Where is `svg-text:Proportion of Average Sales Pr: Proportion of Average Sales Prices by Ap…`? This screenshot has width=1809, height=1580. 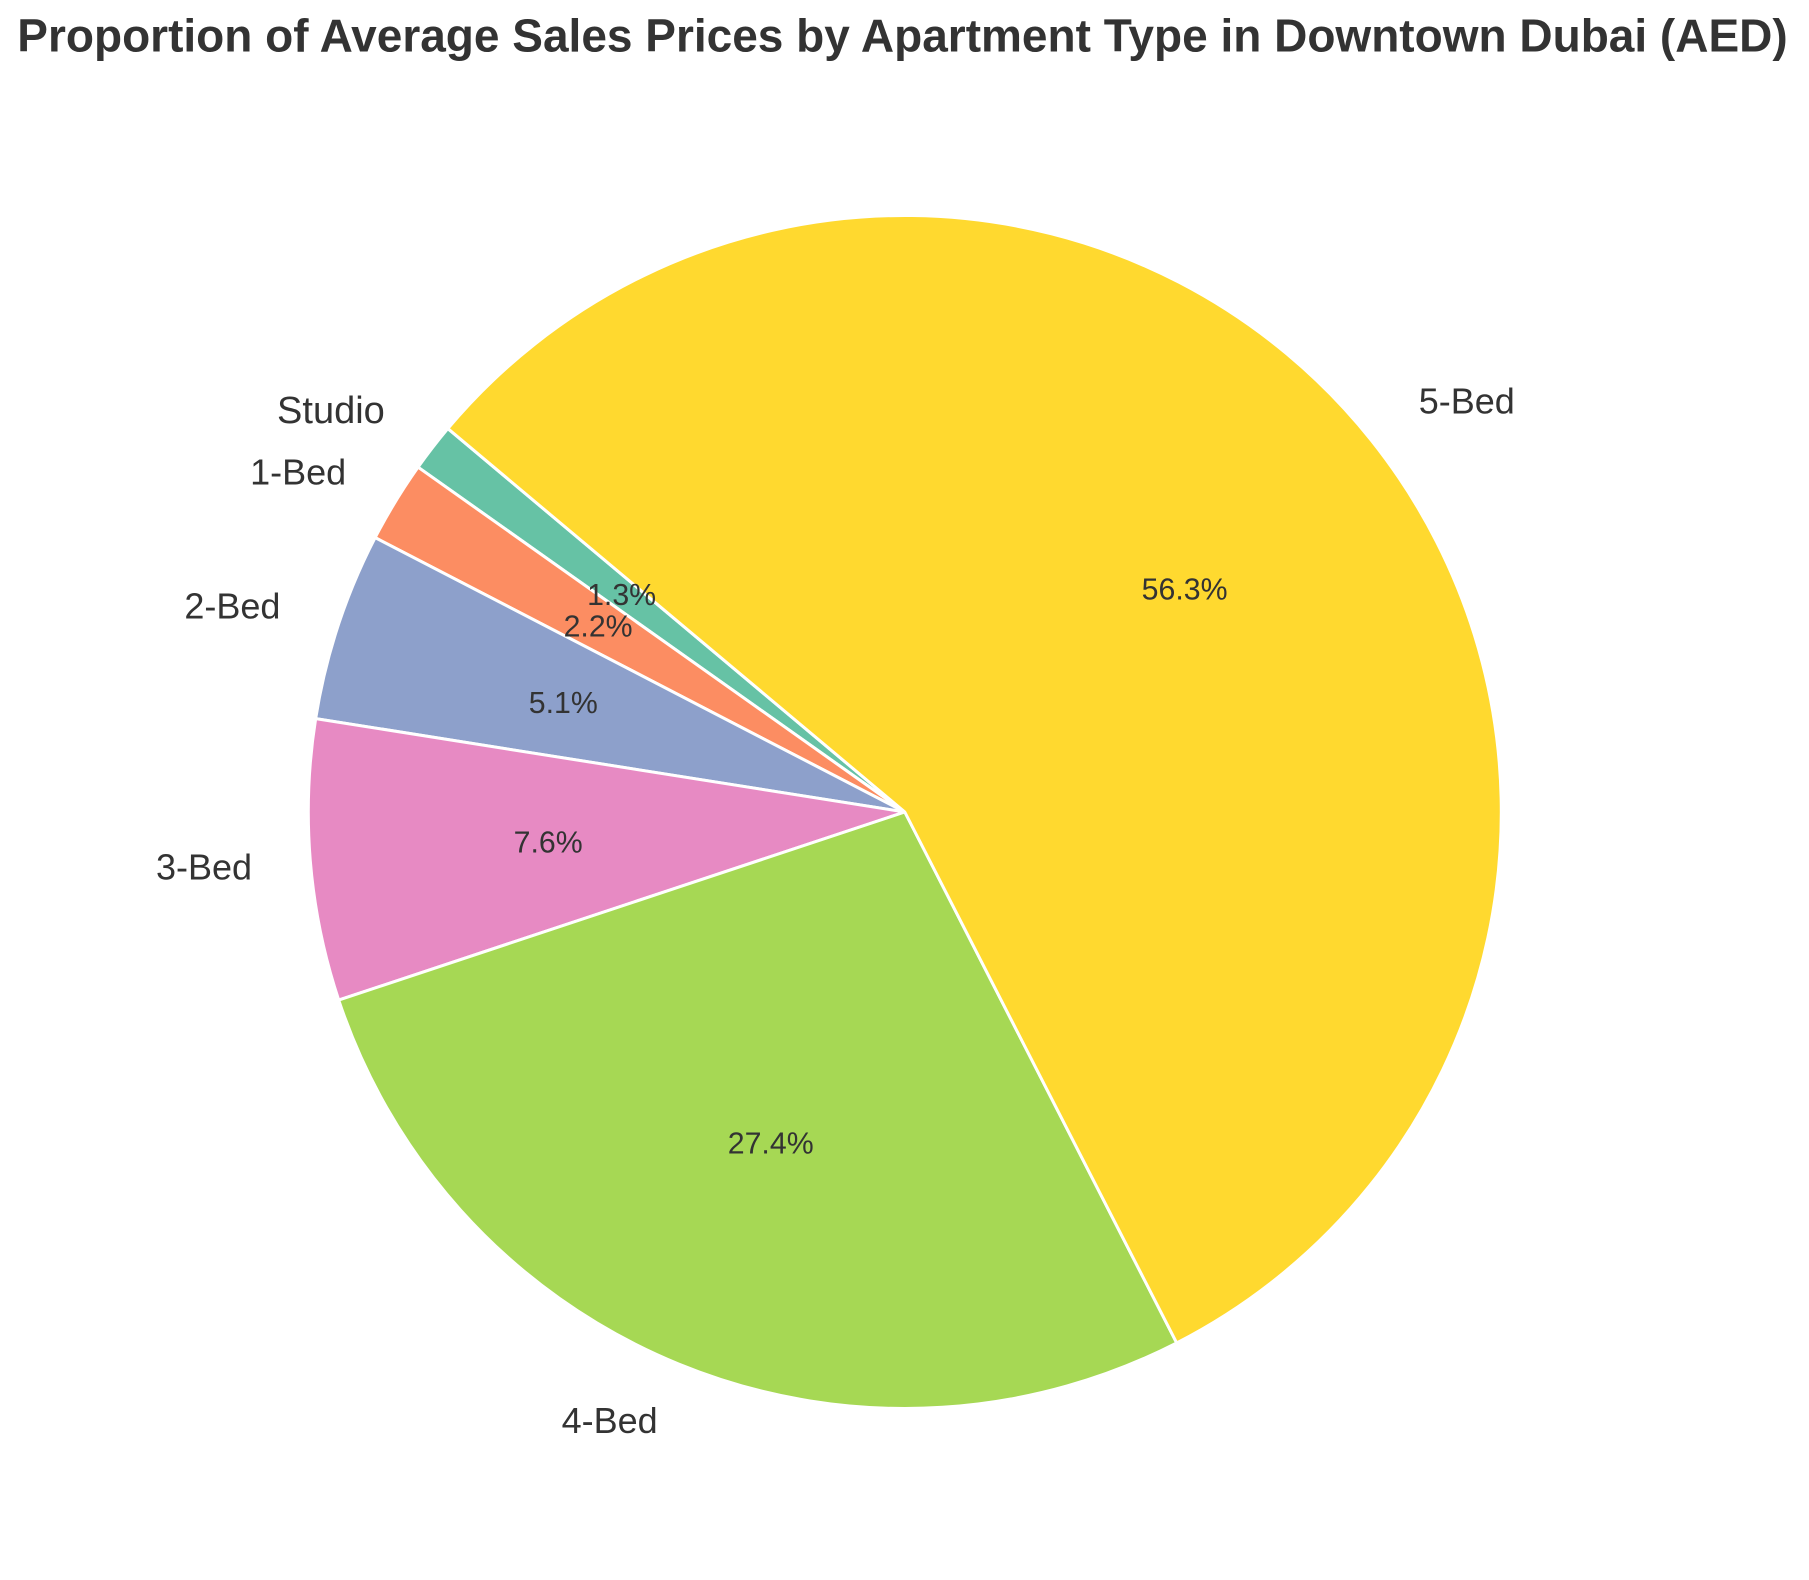 svg-text:Proportion of Average Sales Pr: Proportion of Average Sales Prices by Ap… is located at coordinates (902, 36).